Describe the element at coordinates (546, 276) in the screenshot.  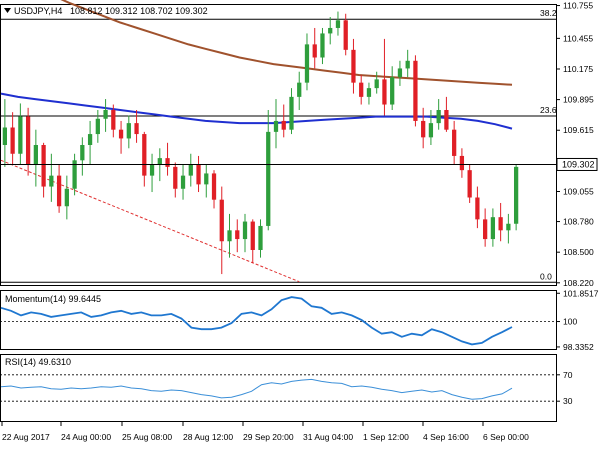
I see `fib-level-label: 0.0` at that location.